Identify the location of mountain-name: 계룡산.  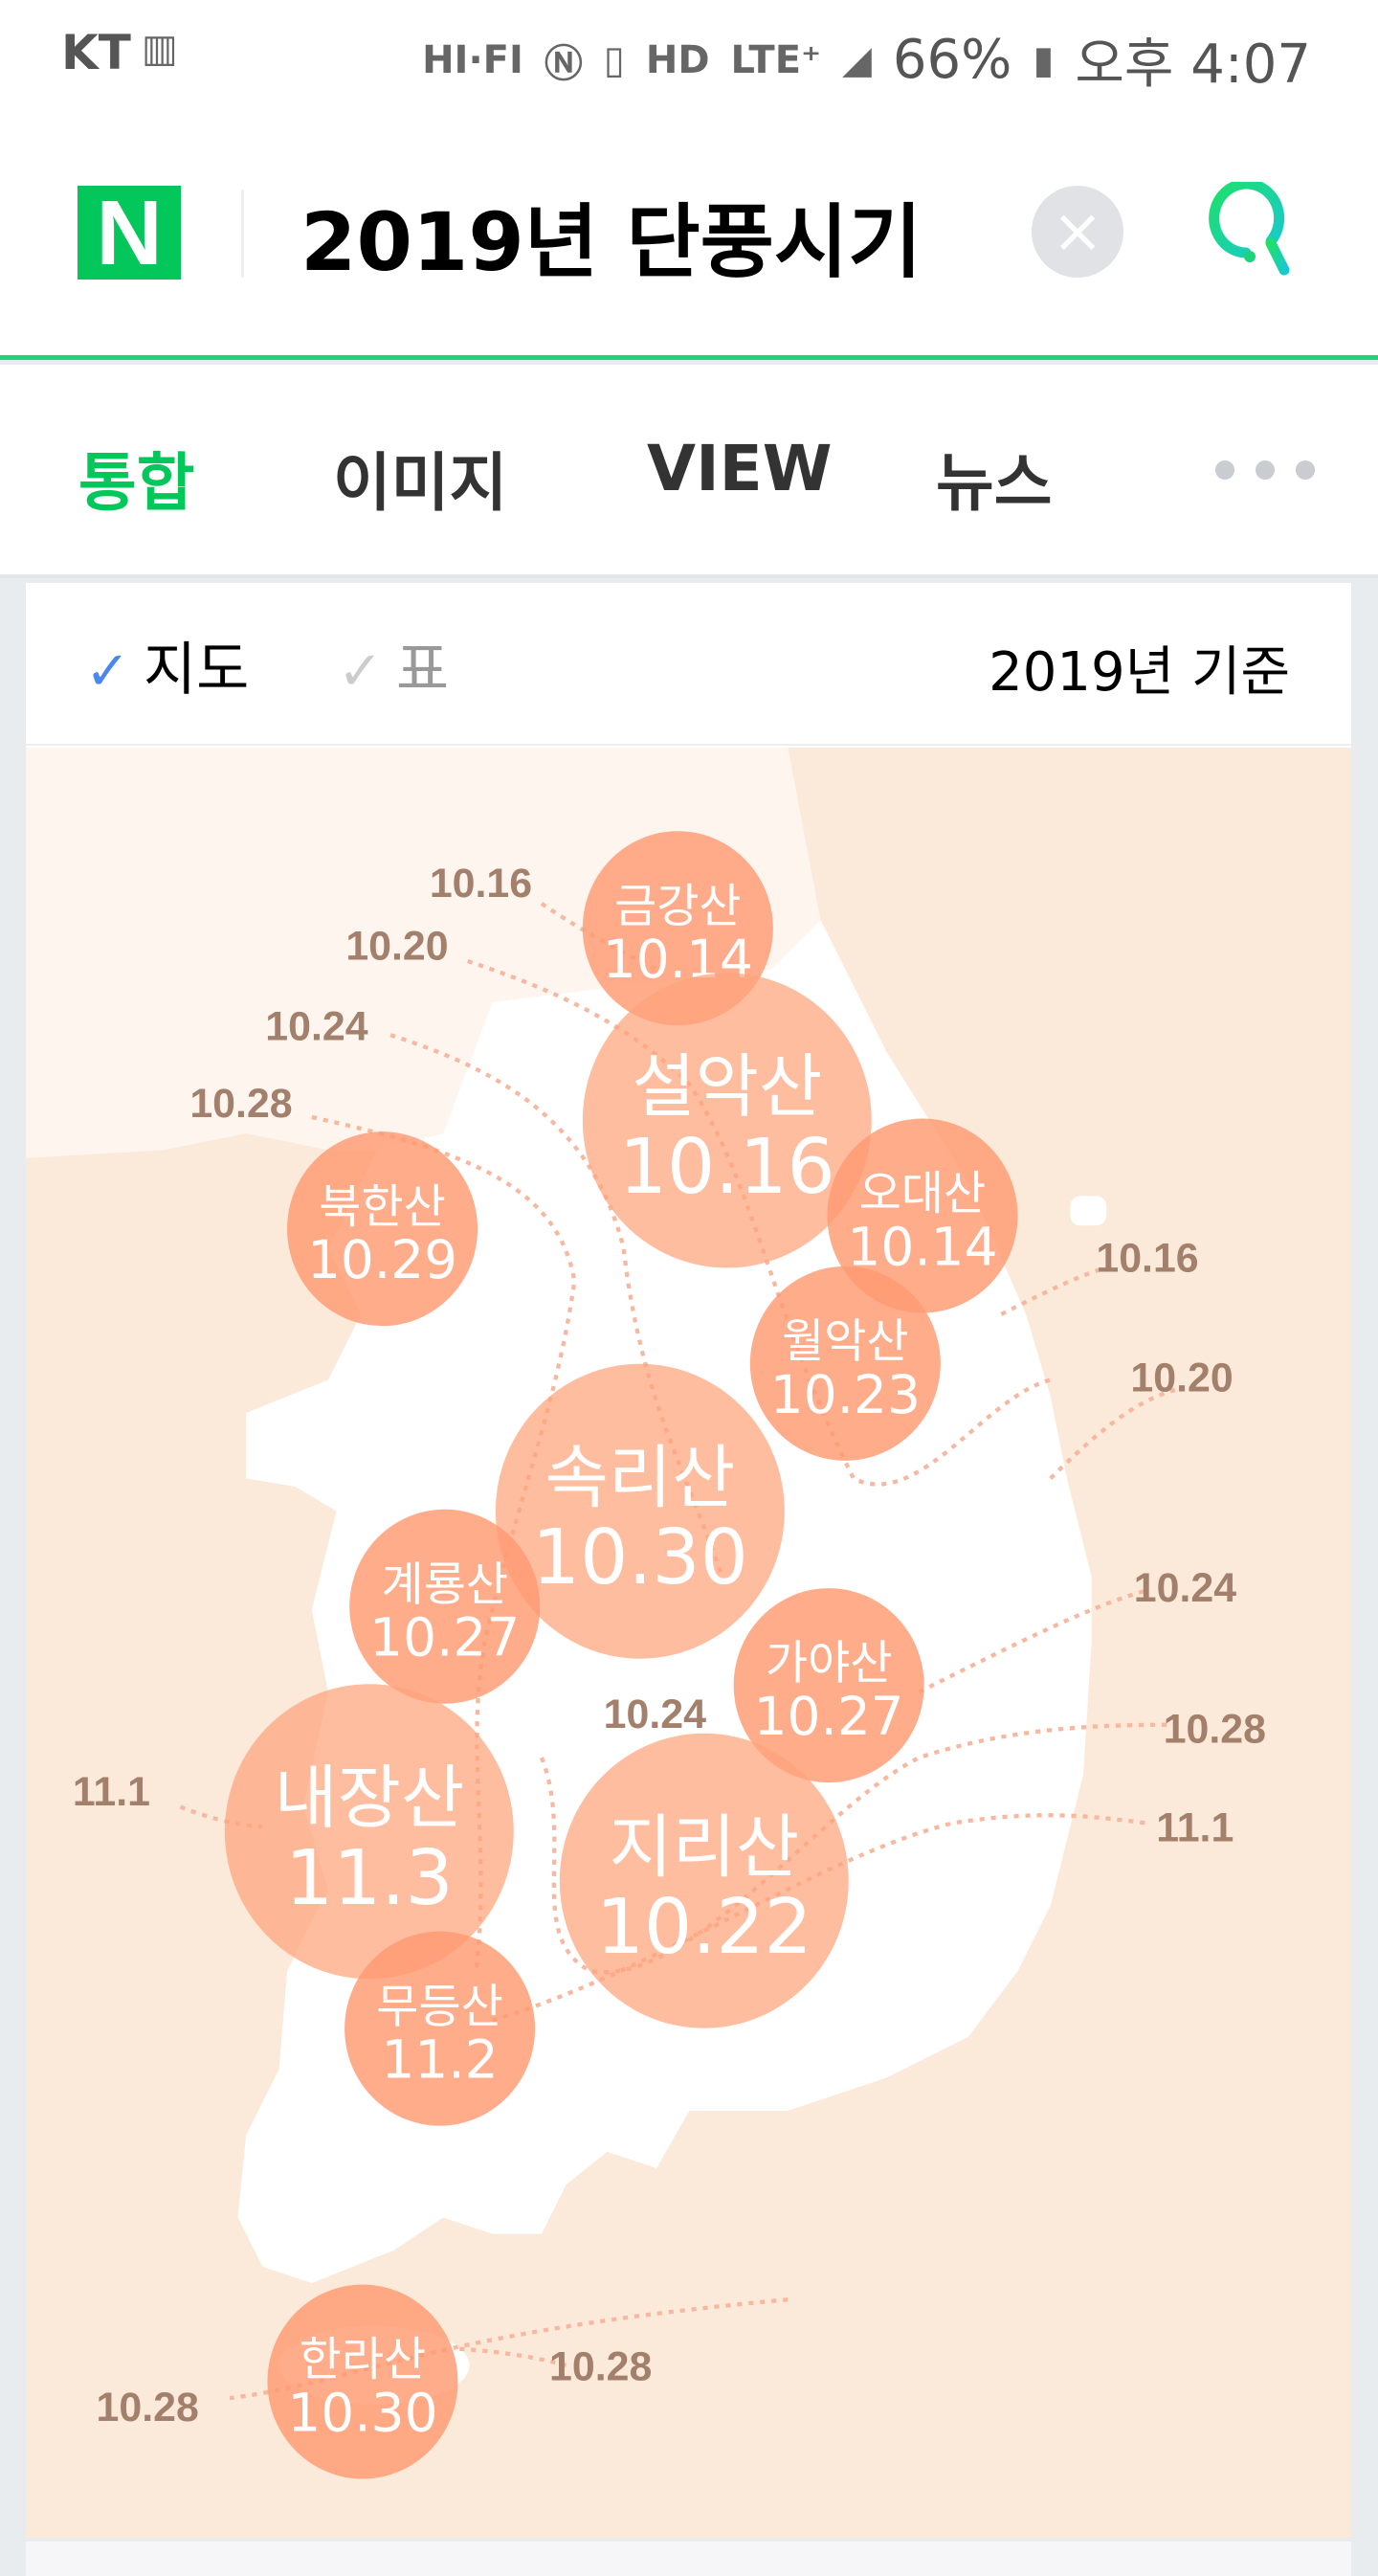
(444, 1584).